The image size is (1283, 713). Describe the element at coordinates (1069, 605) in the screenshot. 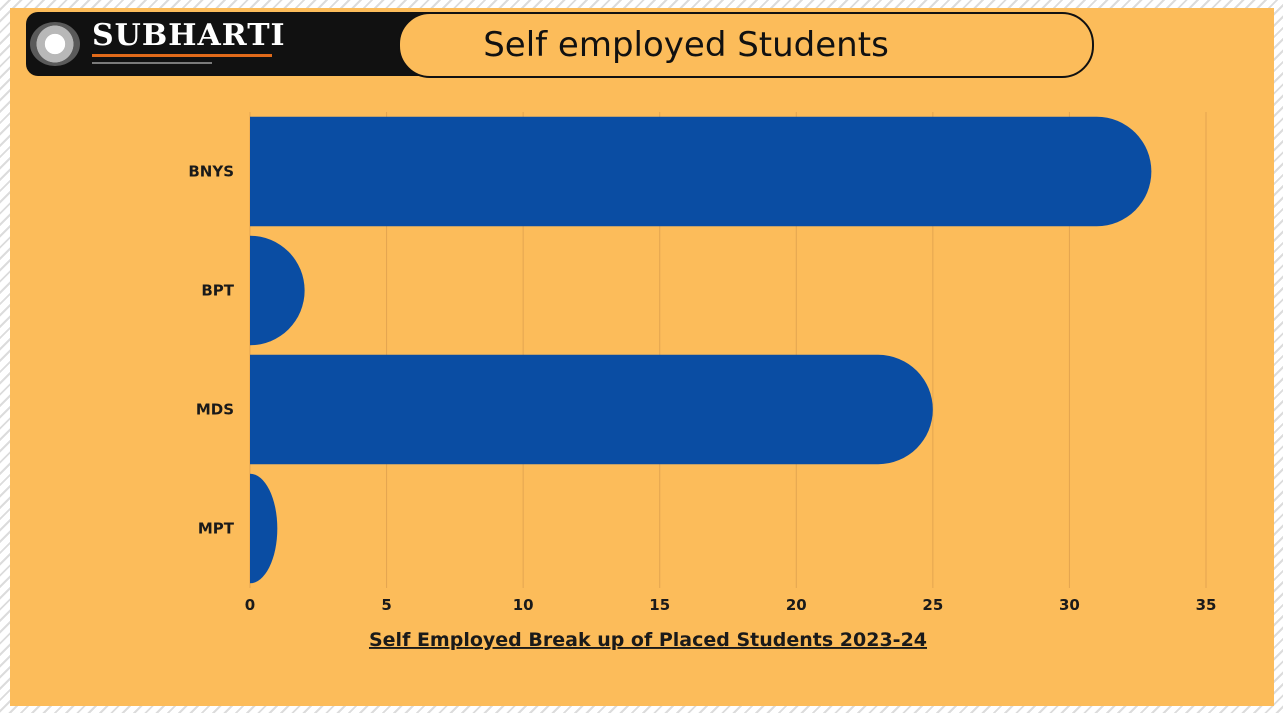

I see `x-tick-label: 30` at that location.